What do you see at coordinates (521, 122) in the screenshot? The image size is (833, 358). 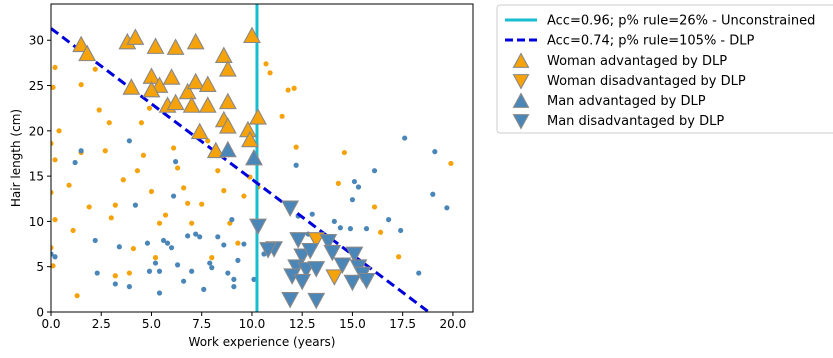 I see `legend-marker-man-disadvantaged-marker` at bounding box center [521, 122].